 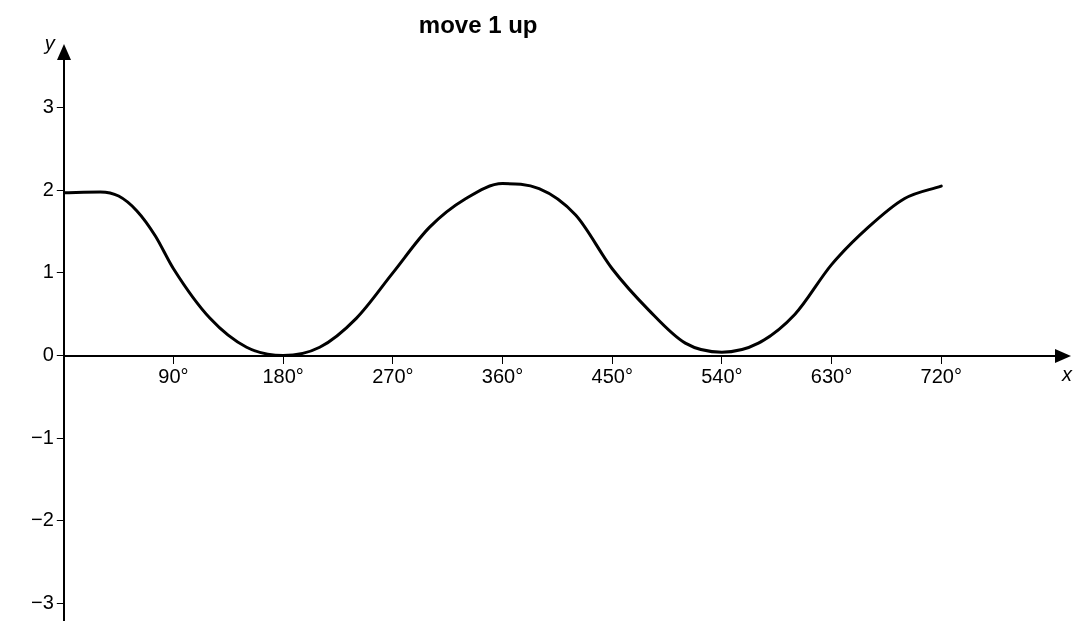 What do you see at coordinates (502, 376) in the screenshot?
I see `x-tick-label: 360°` at bounding box center [502, 376].